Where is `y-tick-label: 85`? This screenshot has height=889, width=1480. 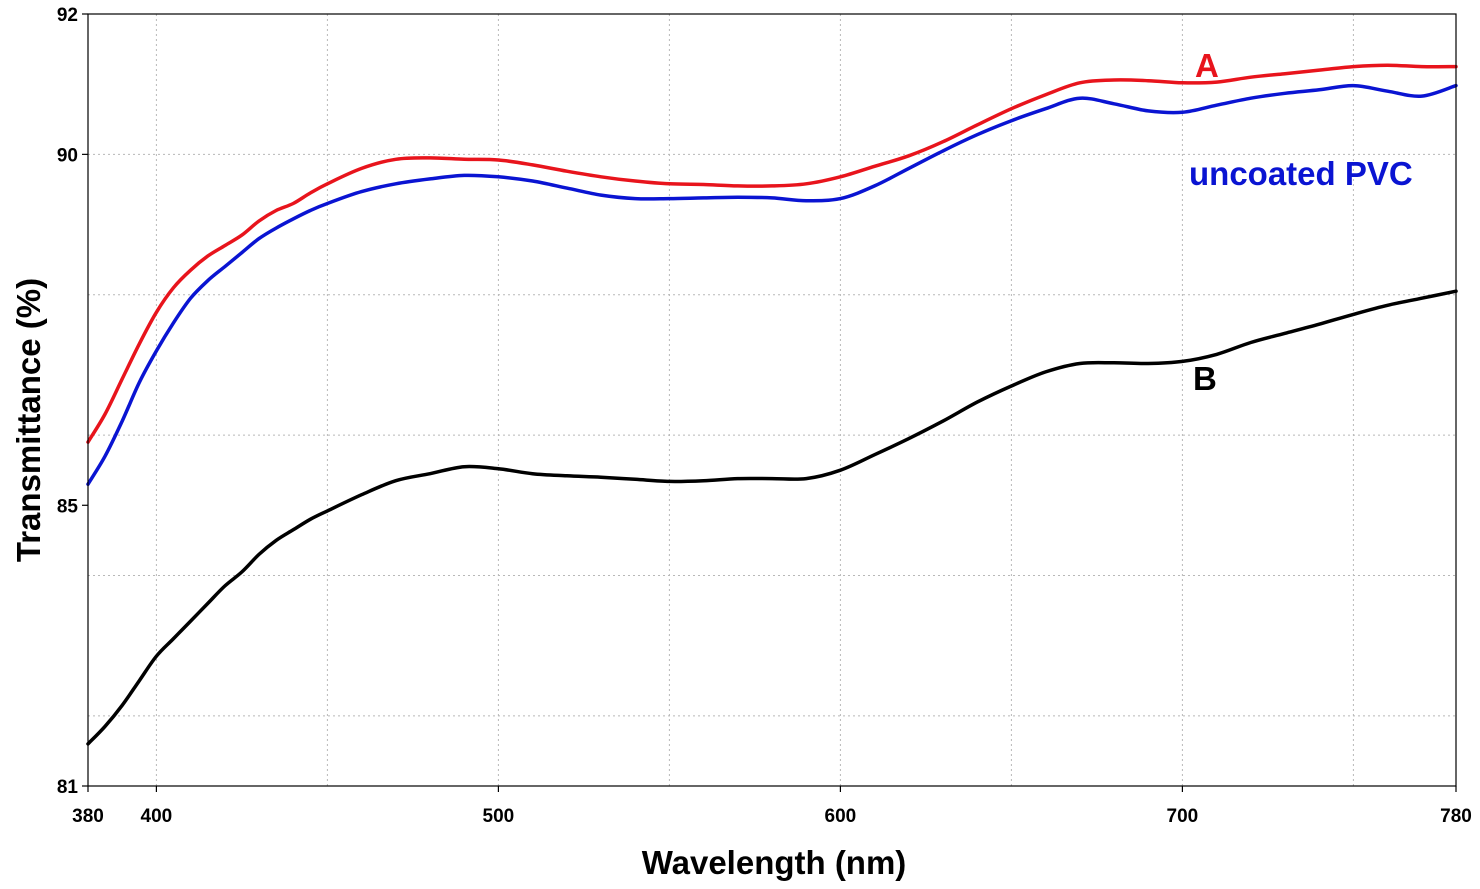 y-tick-label: 85 is located at coordinates (68, 506).